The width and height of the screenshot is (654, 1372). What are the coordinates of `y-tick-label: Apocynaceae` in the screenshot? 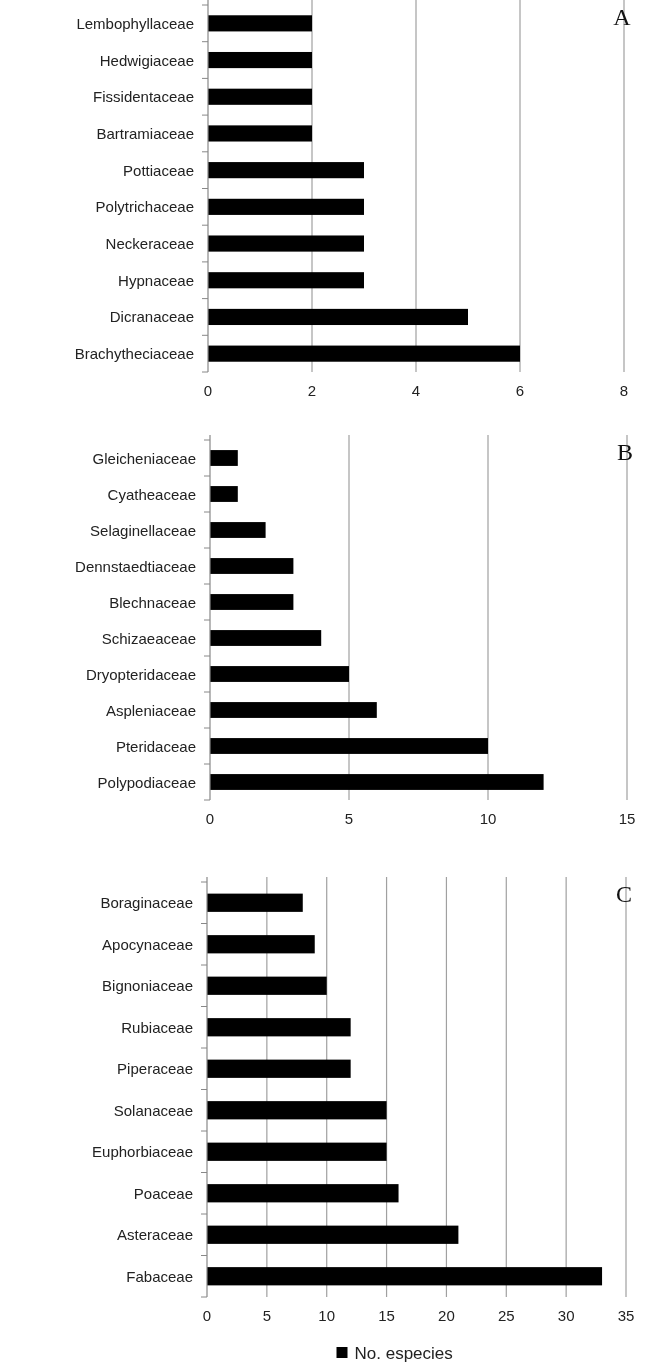 It's located at (147, 944).